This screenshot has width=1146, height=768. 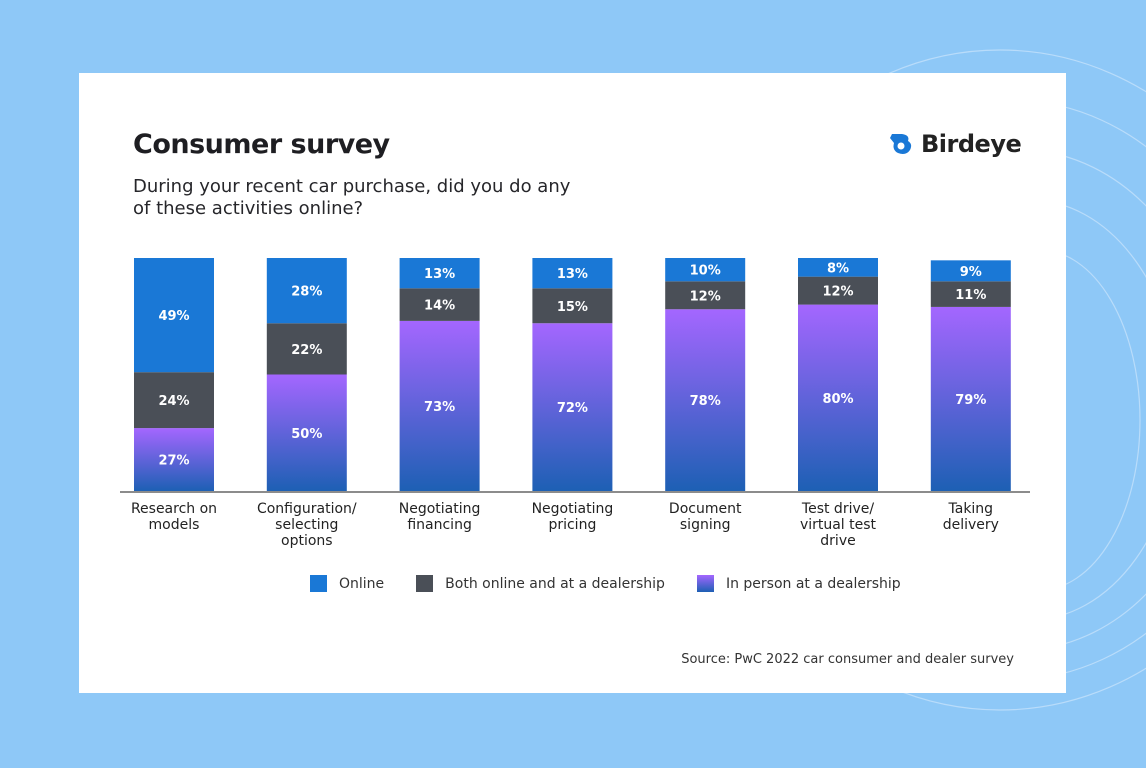 What do you see at coordinates (440, 517) in the screenshot?
I see `category-label: Negotiating financing` at bounding box center [440, 517].